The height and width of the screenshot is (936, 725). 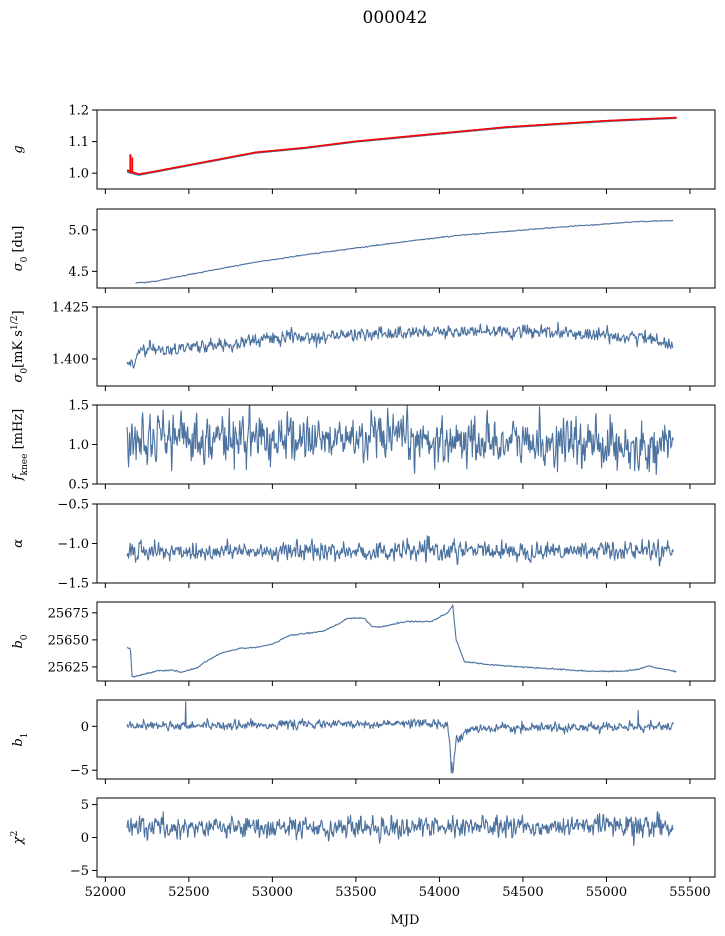 I want to click on axes-frame-sigma0phys, so click(x=406, y=346).